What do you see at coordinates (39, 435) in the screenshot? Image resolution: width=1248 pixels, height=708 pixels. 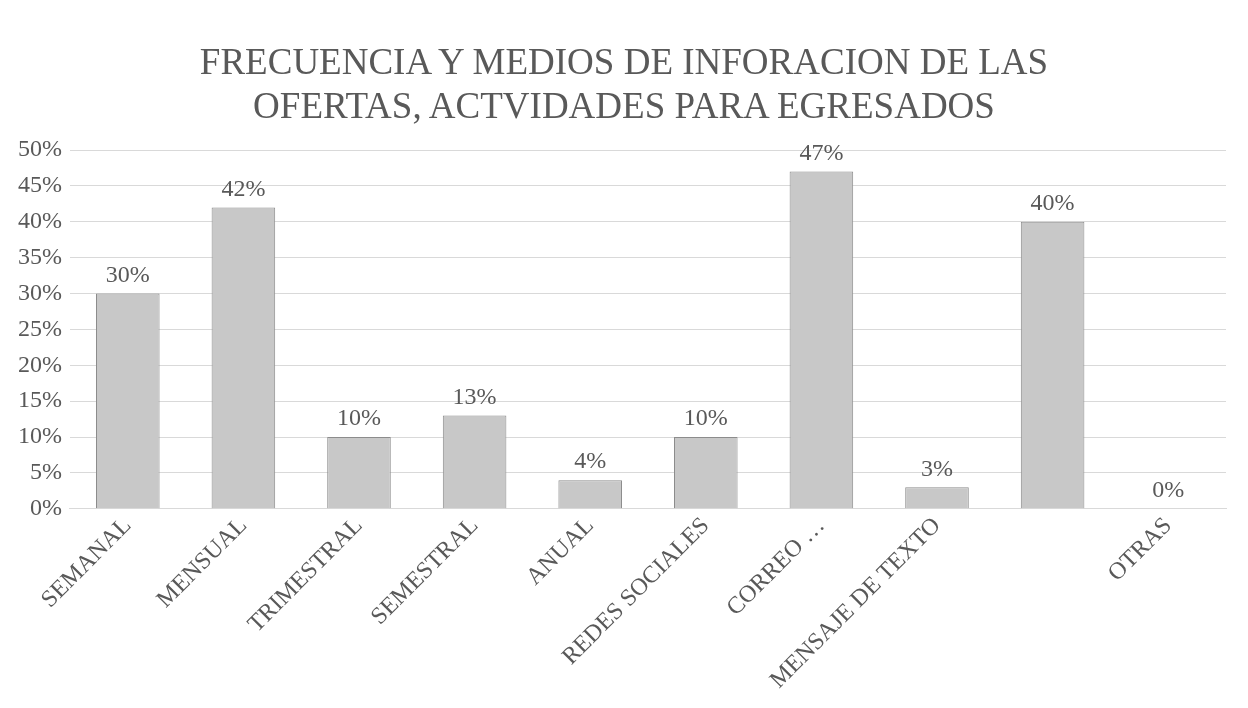 I see `y-tick-label: 10%` at bounding box center [39, 435].